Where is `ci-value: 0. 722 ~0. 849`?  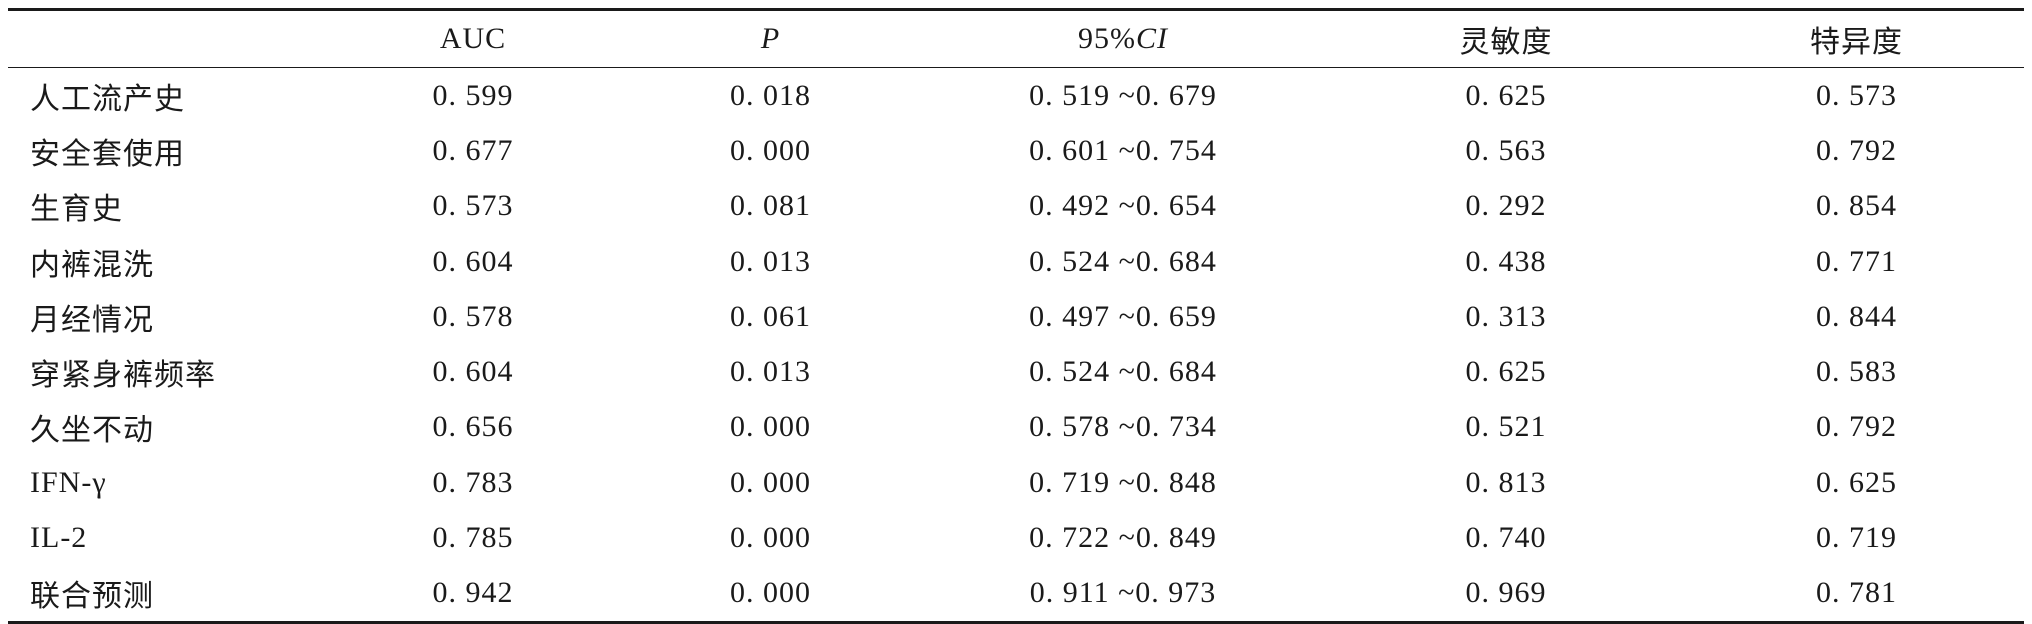
ci-value: 0. 722 ~0. 849 is located at coordinates (1123, 538).